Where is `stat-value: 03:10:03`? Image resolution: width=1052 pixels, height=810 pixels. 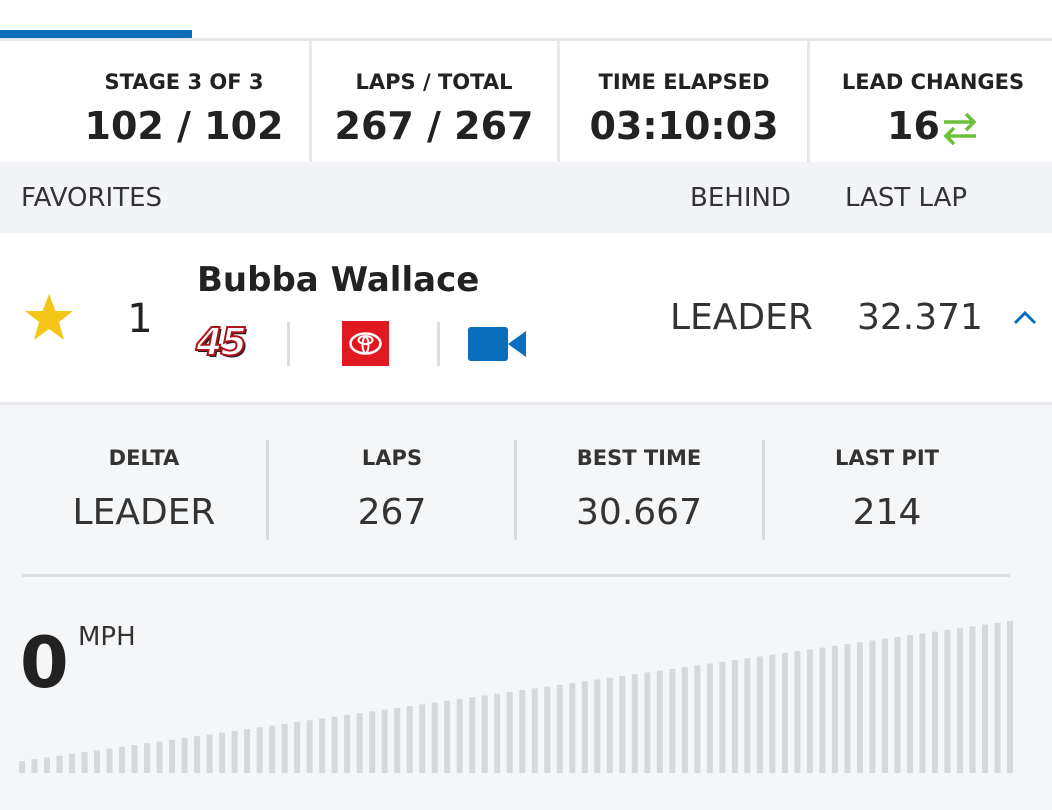 stat-value: 03:10:03 is located at coordinates (684, 126).